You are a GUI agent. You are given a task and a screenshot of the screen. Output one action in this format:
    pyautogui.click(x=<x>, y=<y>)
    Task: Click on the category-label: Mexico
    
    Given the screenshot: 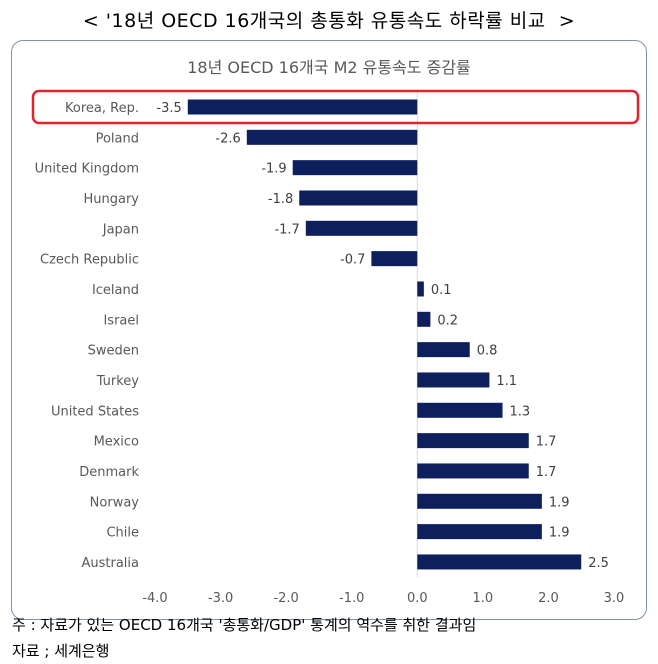 What is the action you would take?
    pyautogui.click(x=116, y=442)
    